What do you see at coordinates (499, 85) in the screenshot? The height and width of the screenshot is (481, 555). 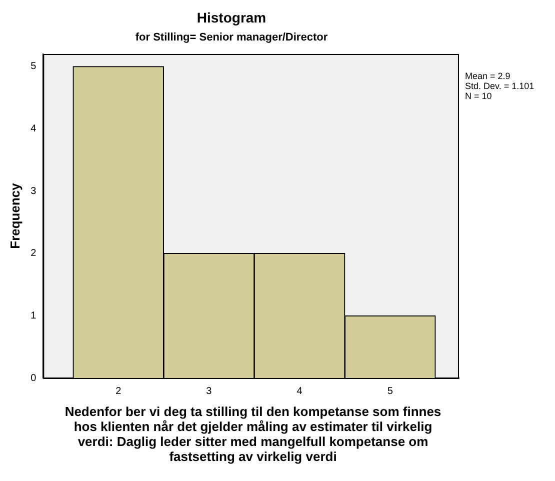 I see `text: Std. Dev. = 1.101` at bounding box center [499, 85].